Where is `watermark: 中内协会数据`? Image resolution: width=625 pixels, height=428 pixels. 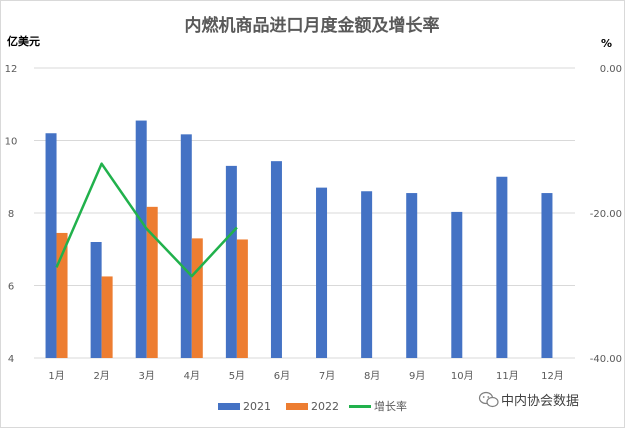
watermark: 中内协会数据 is located at coordinates (528, 400).